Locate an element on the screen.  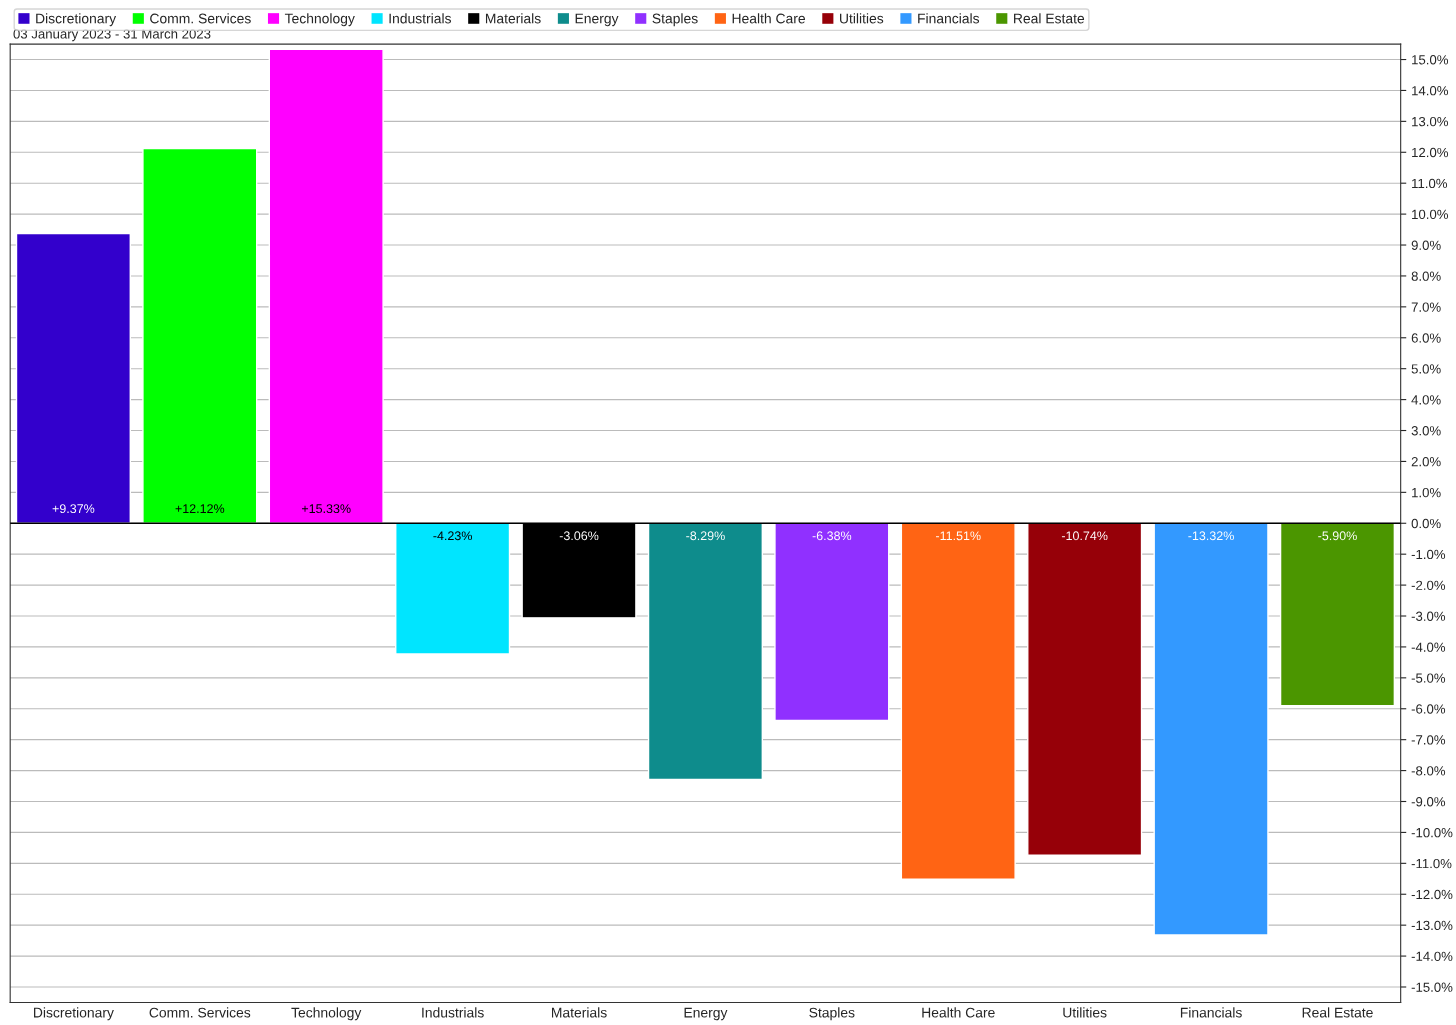
legend-label: Discretionary is located at coordinates (76, 20).